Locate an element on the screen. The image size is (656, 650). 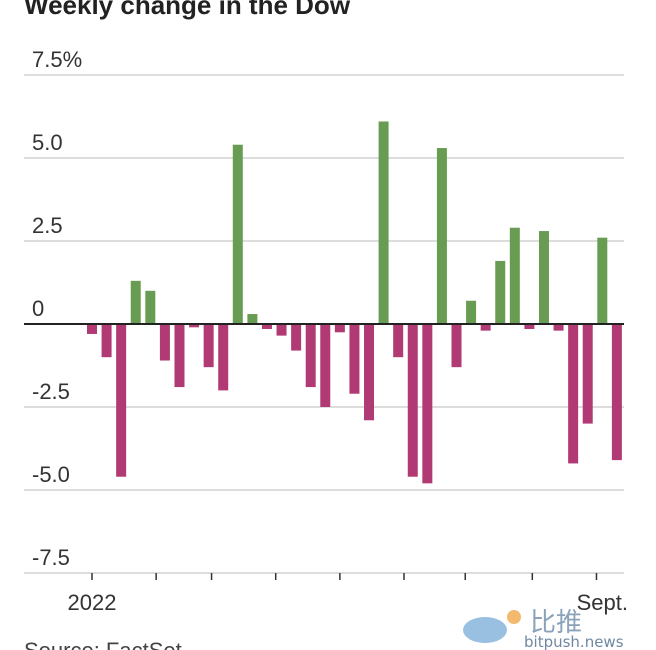
coin-icon is located at coordinates (514, 617).